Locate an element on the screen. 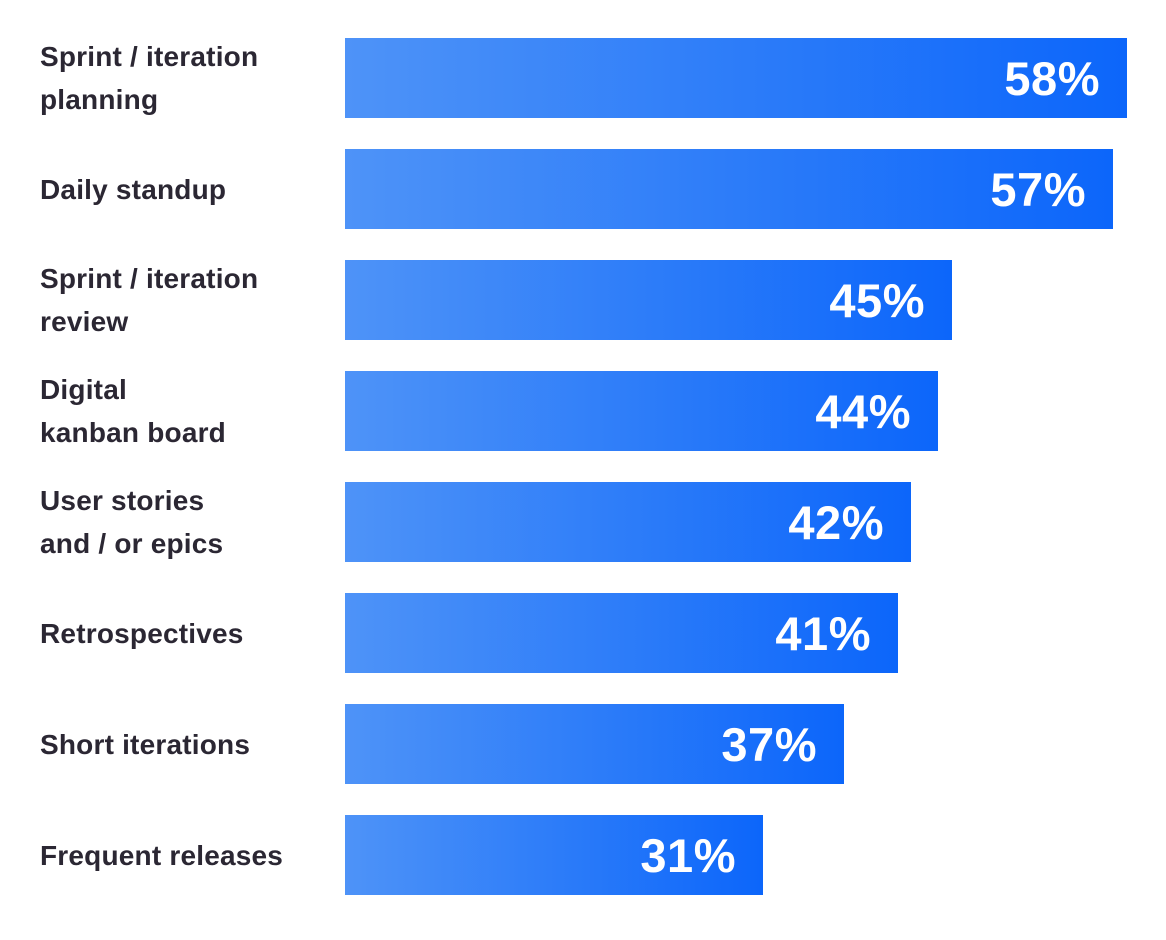  category-label: Digital kanban board is located at coordinates (133, 411).